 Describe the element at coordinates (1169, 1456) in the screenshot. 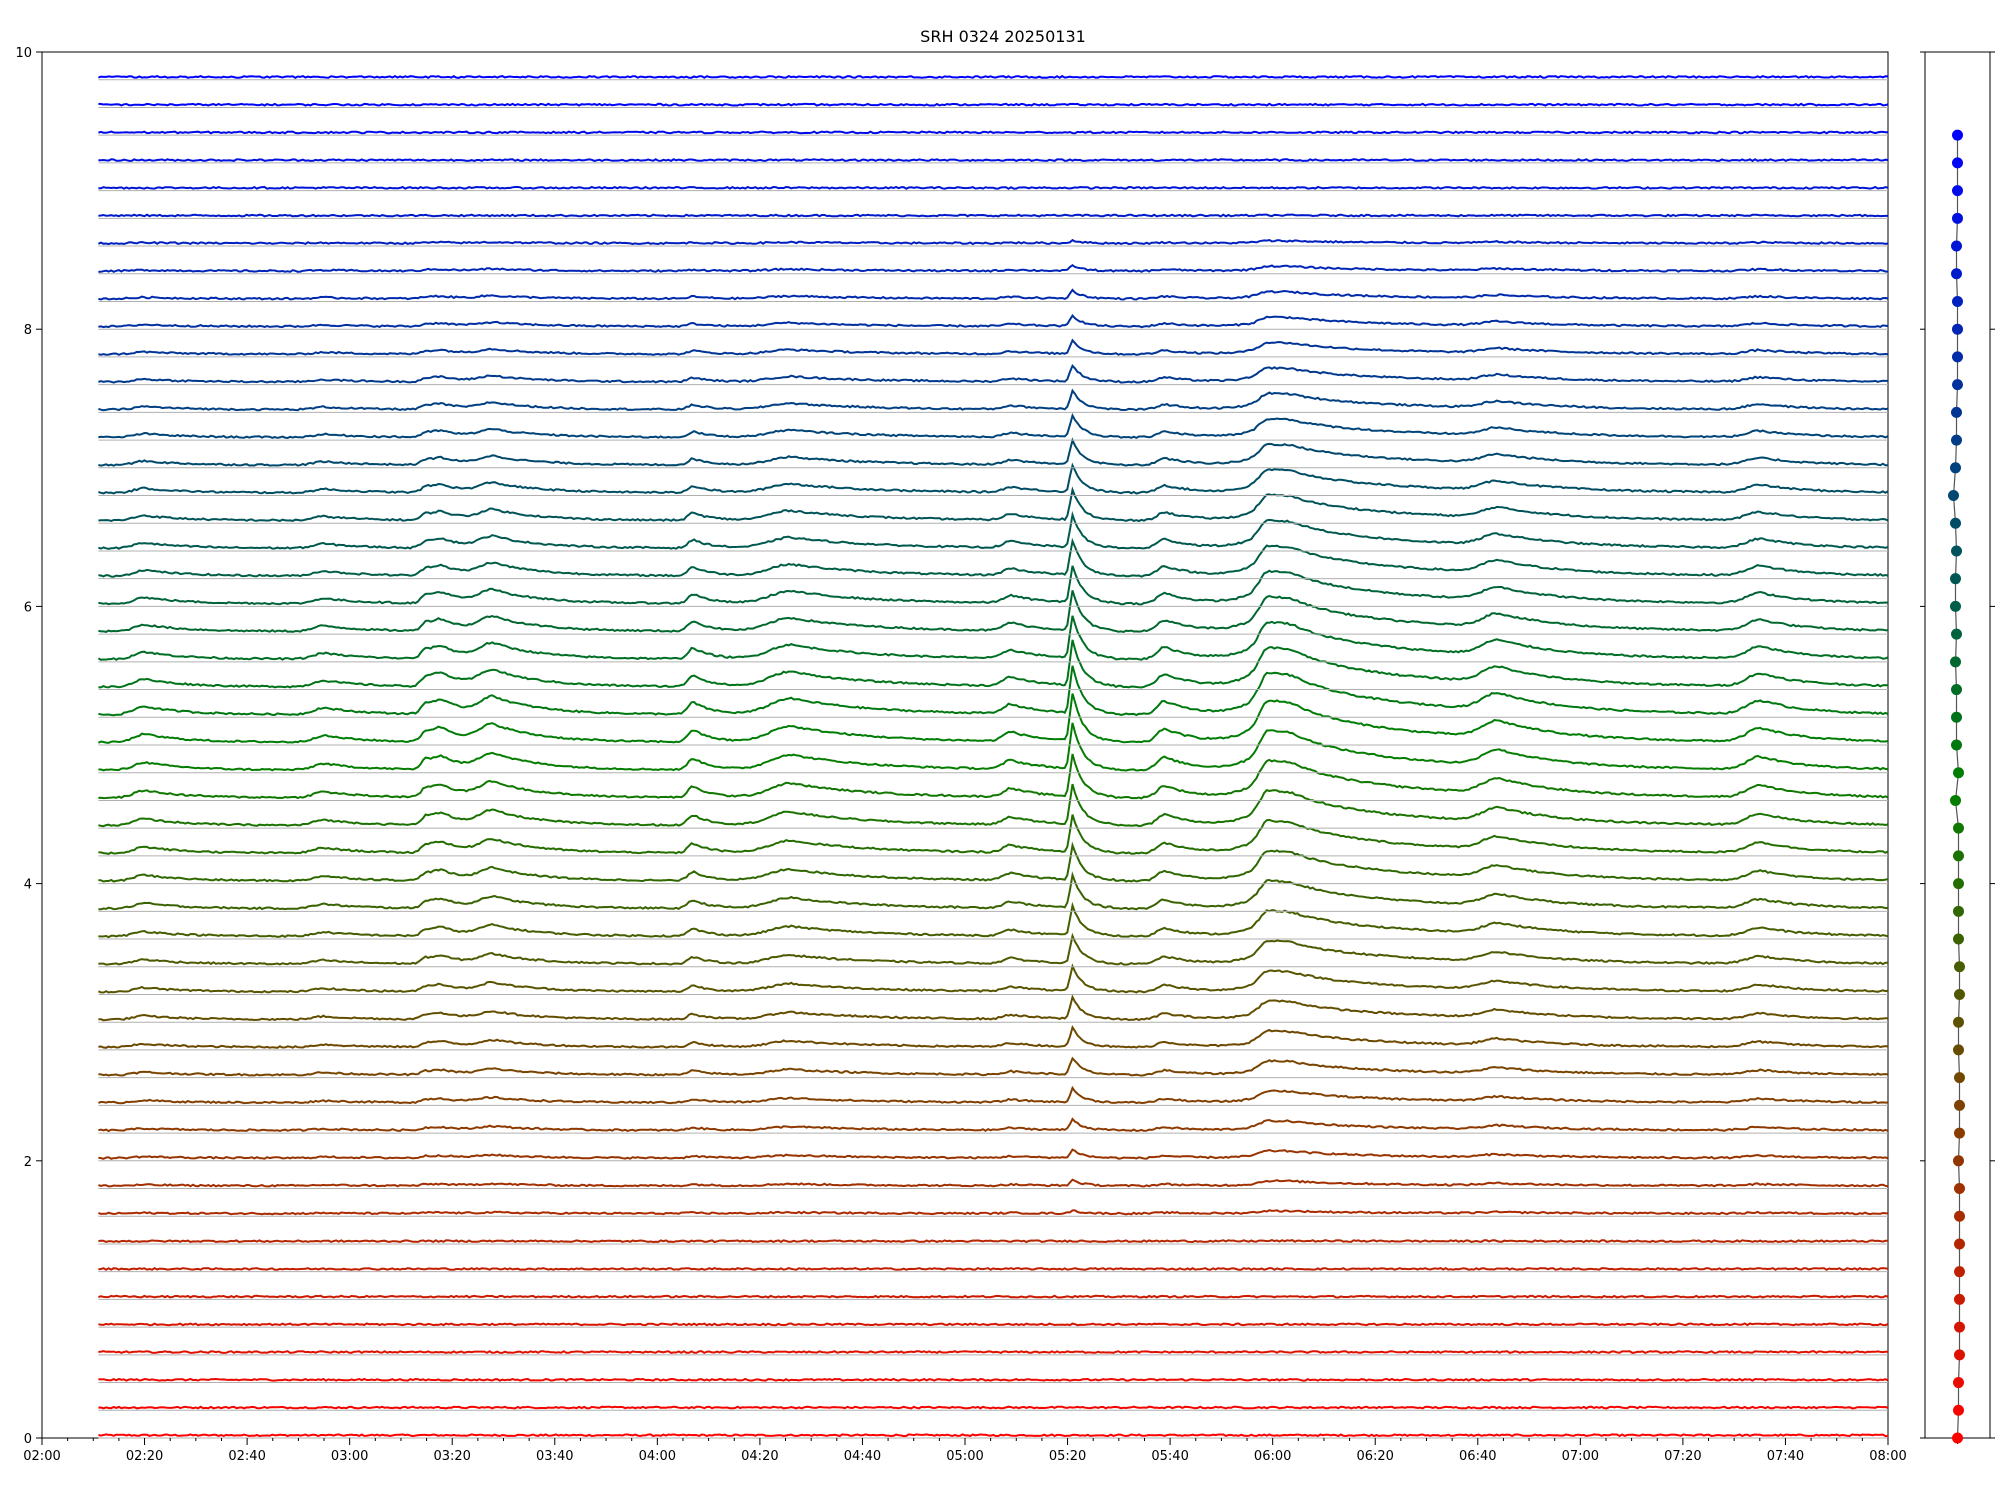

I see `x-tick-label: 05:40` at that location.